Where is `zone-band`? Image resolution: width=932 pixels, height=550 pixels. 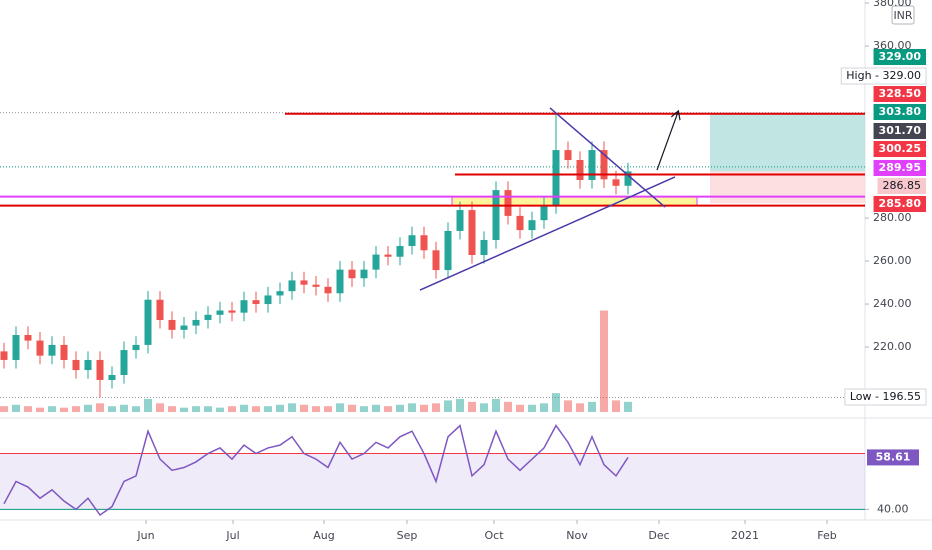
zone-band is located at coordinates (574, 201).